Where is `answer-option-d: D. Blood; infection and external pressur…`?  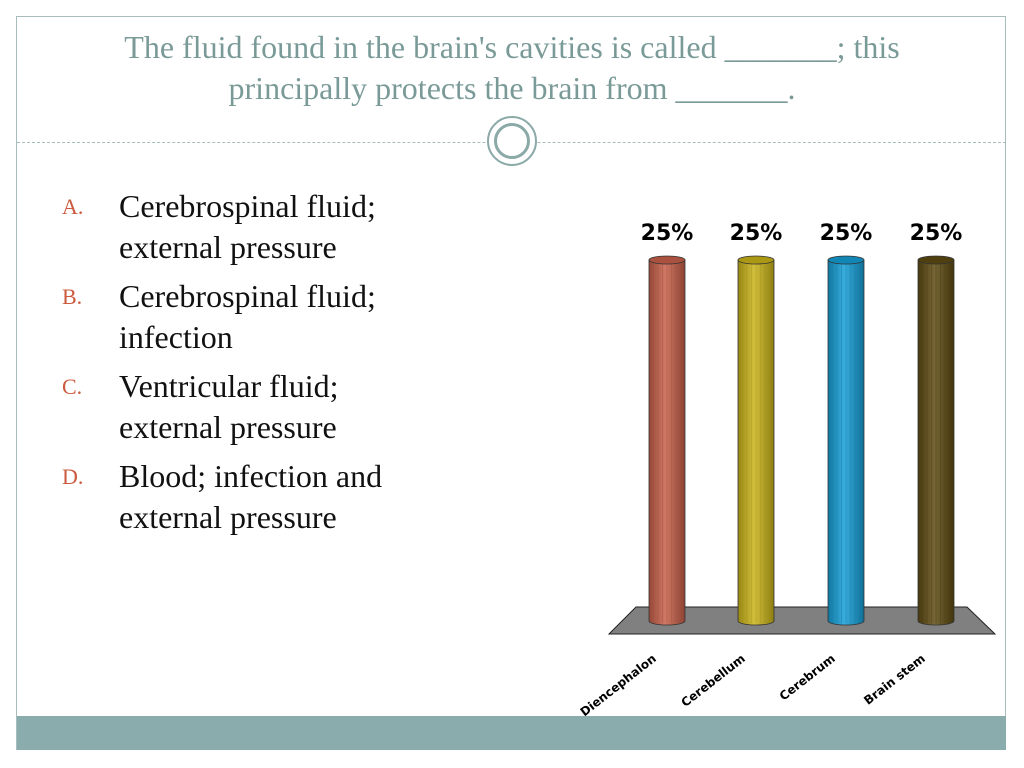
answer-option-d: D. Blood; infection and external pressur… is located at coordinates (282, 497).